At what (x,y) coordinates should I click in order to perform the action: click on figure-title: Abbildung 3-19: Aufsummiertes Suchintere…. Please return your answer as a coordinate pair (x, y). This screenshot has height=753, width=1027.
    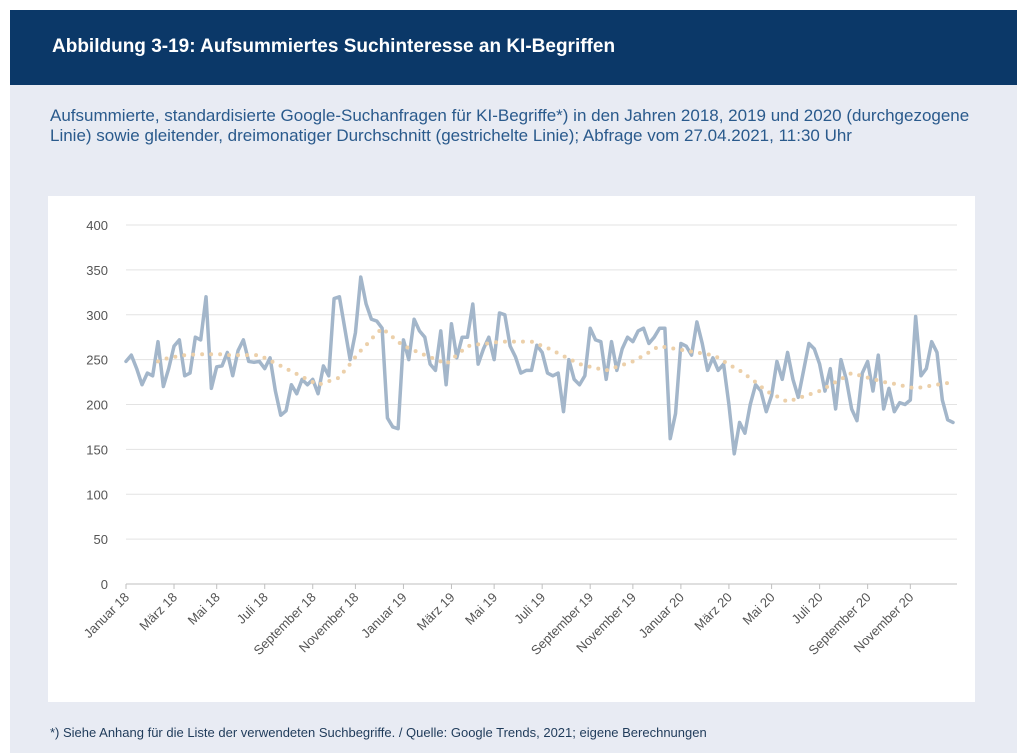
    Looking at the image, I should click on (334, 46).